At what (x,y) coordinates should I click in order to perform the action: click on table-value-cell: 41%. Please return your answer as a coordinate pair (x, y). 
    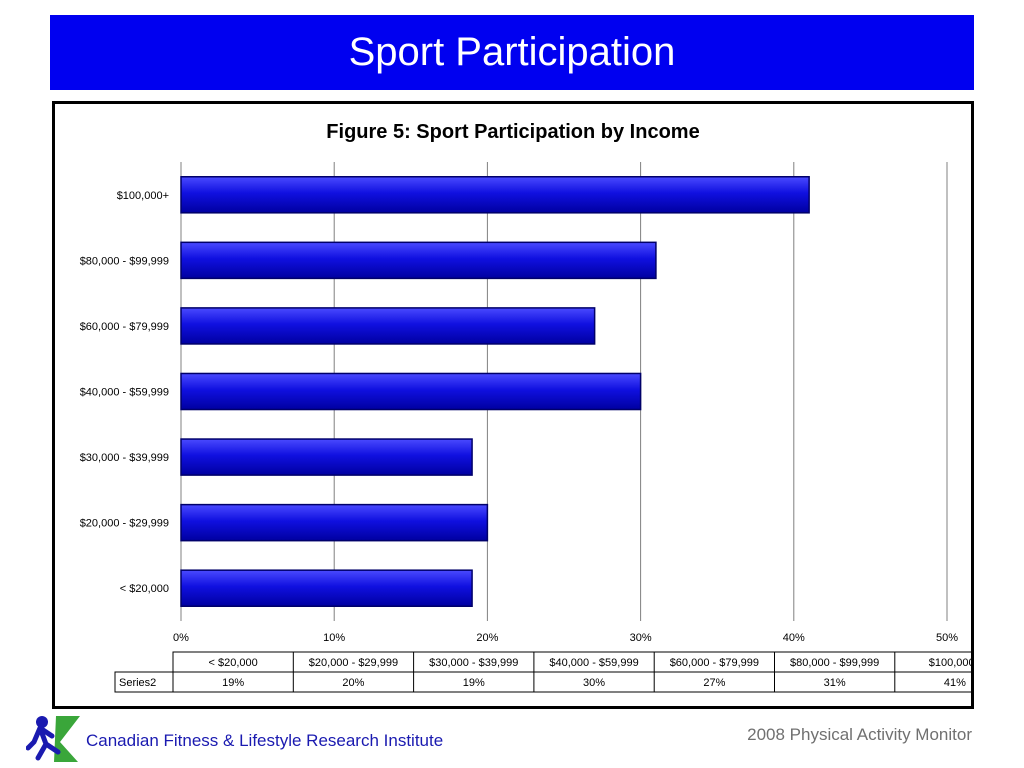
    Looking at the image, I should click on (955, 683).